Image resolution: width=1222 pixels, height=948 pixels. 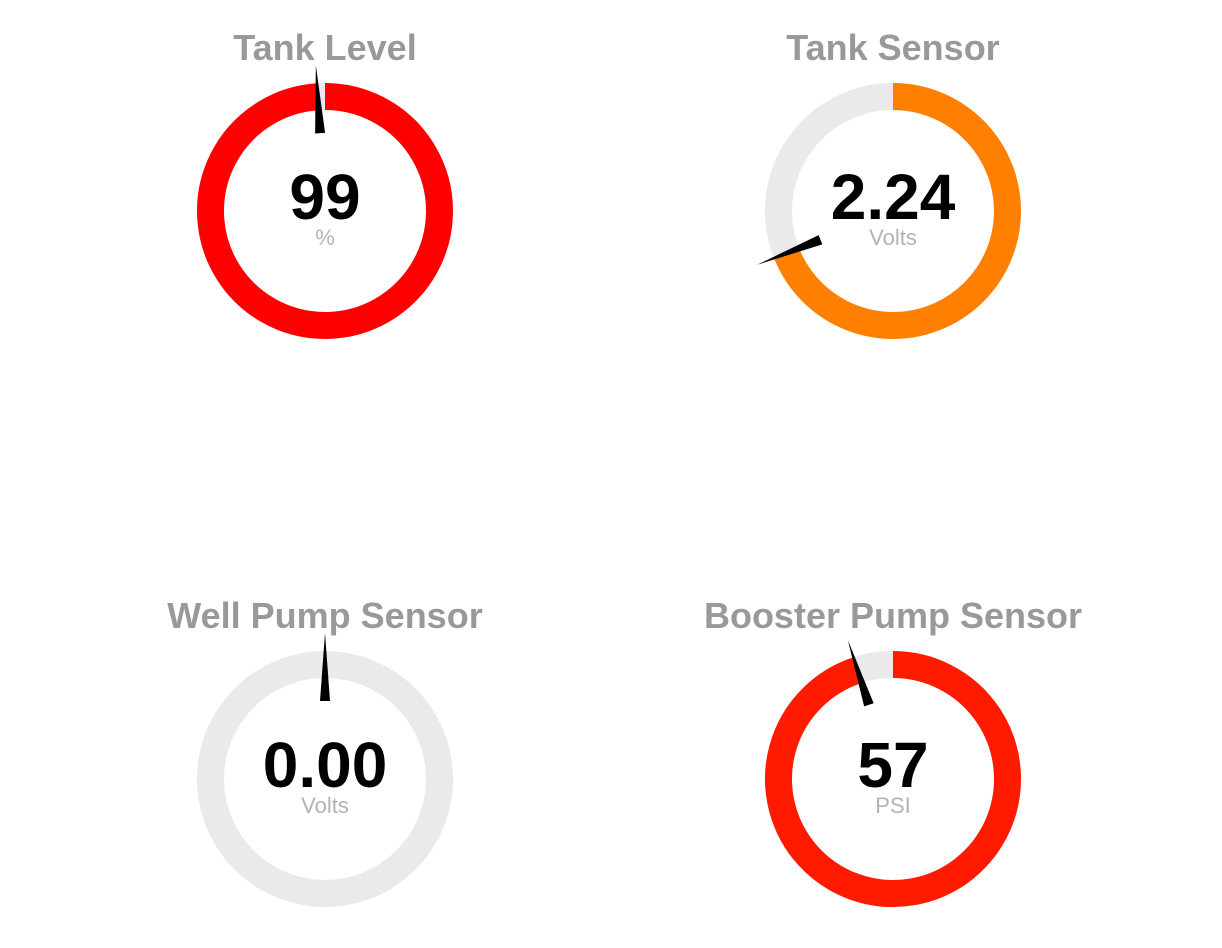 What do you see at coordinates (325, 615) in the screenshot?
I see `gauge-title: Well Pump Sensor` at bounding box center [325, 615].